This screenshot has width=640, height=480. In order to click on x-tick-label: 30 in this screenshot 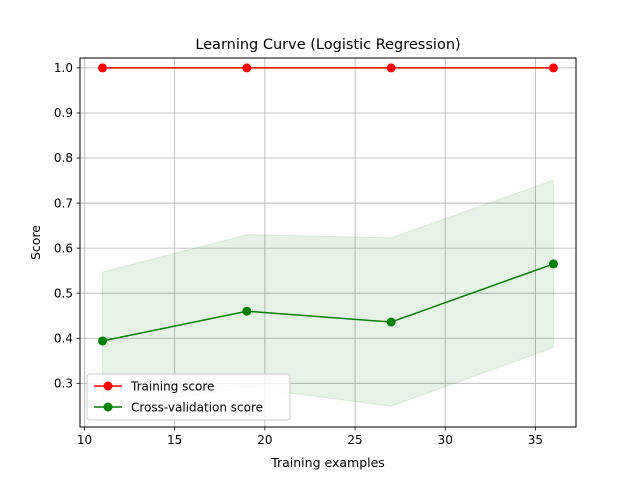, I will do `click(445, 440)`.